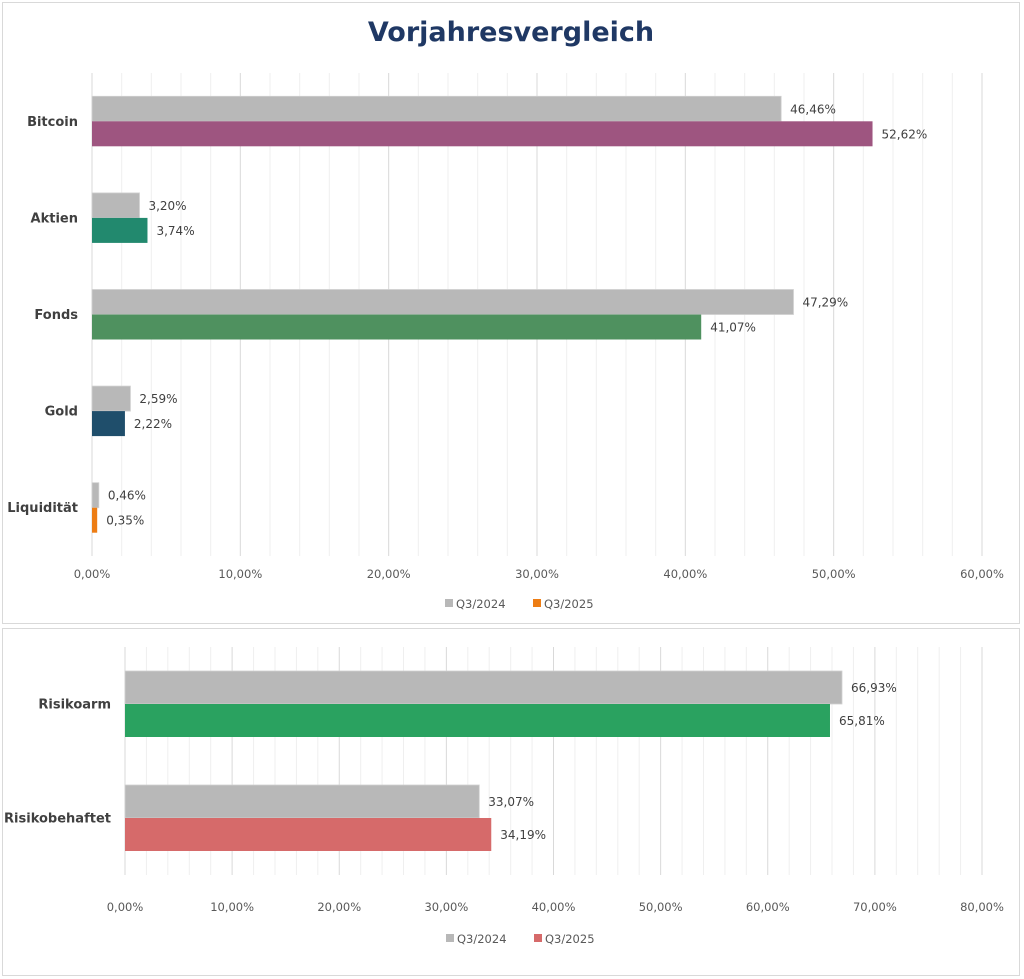  Describe the element at coordinates (167, 206) in the screenshot. I see `data-label: 3,20%` at that location.